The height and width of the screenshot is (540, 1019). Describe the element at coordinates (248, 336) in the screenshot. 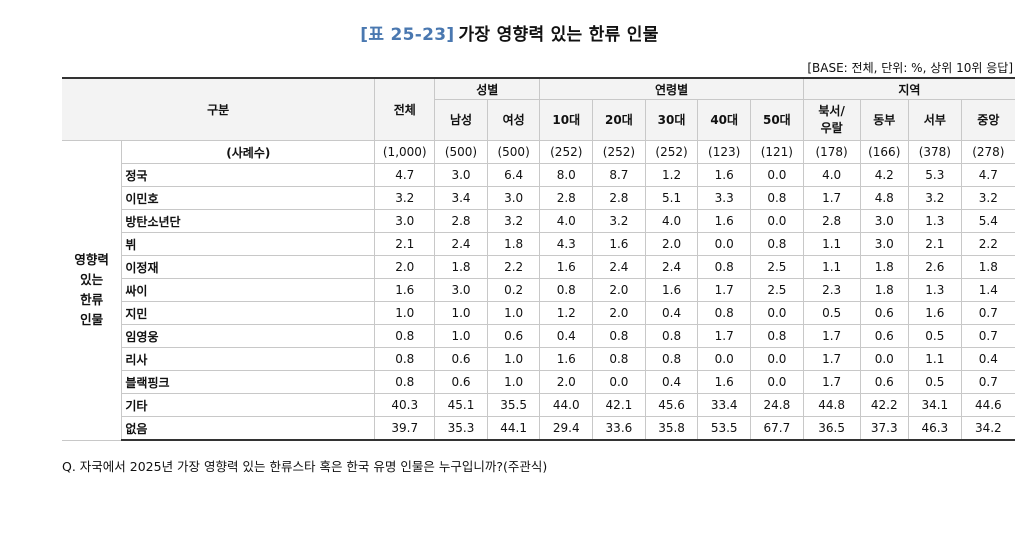

I see `row-label: 임영웅` at that location.